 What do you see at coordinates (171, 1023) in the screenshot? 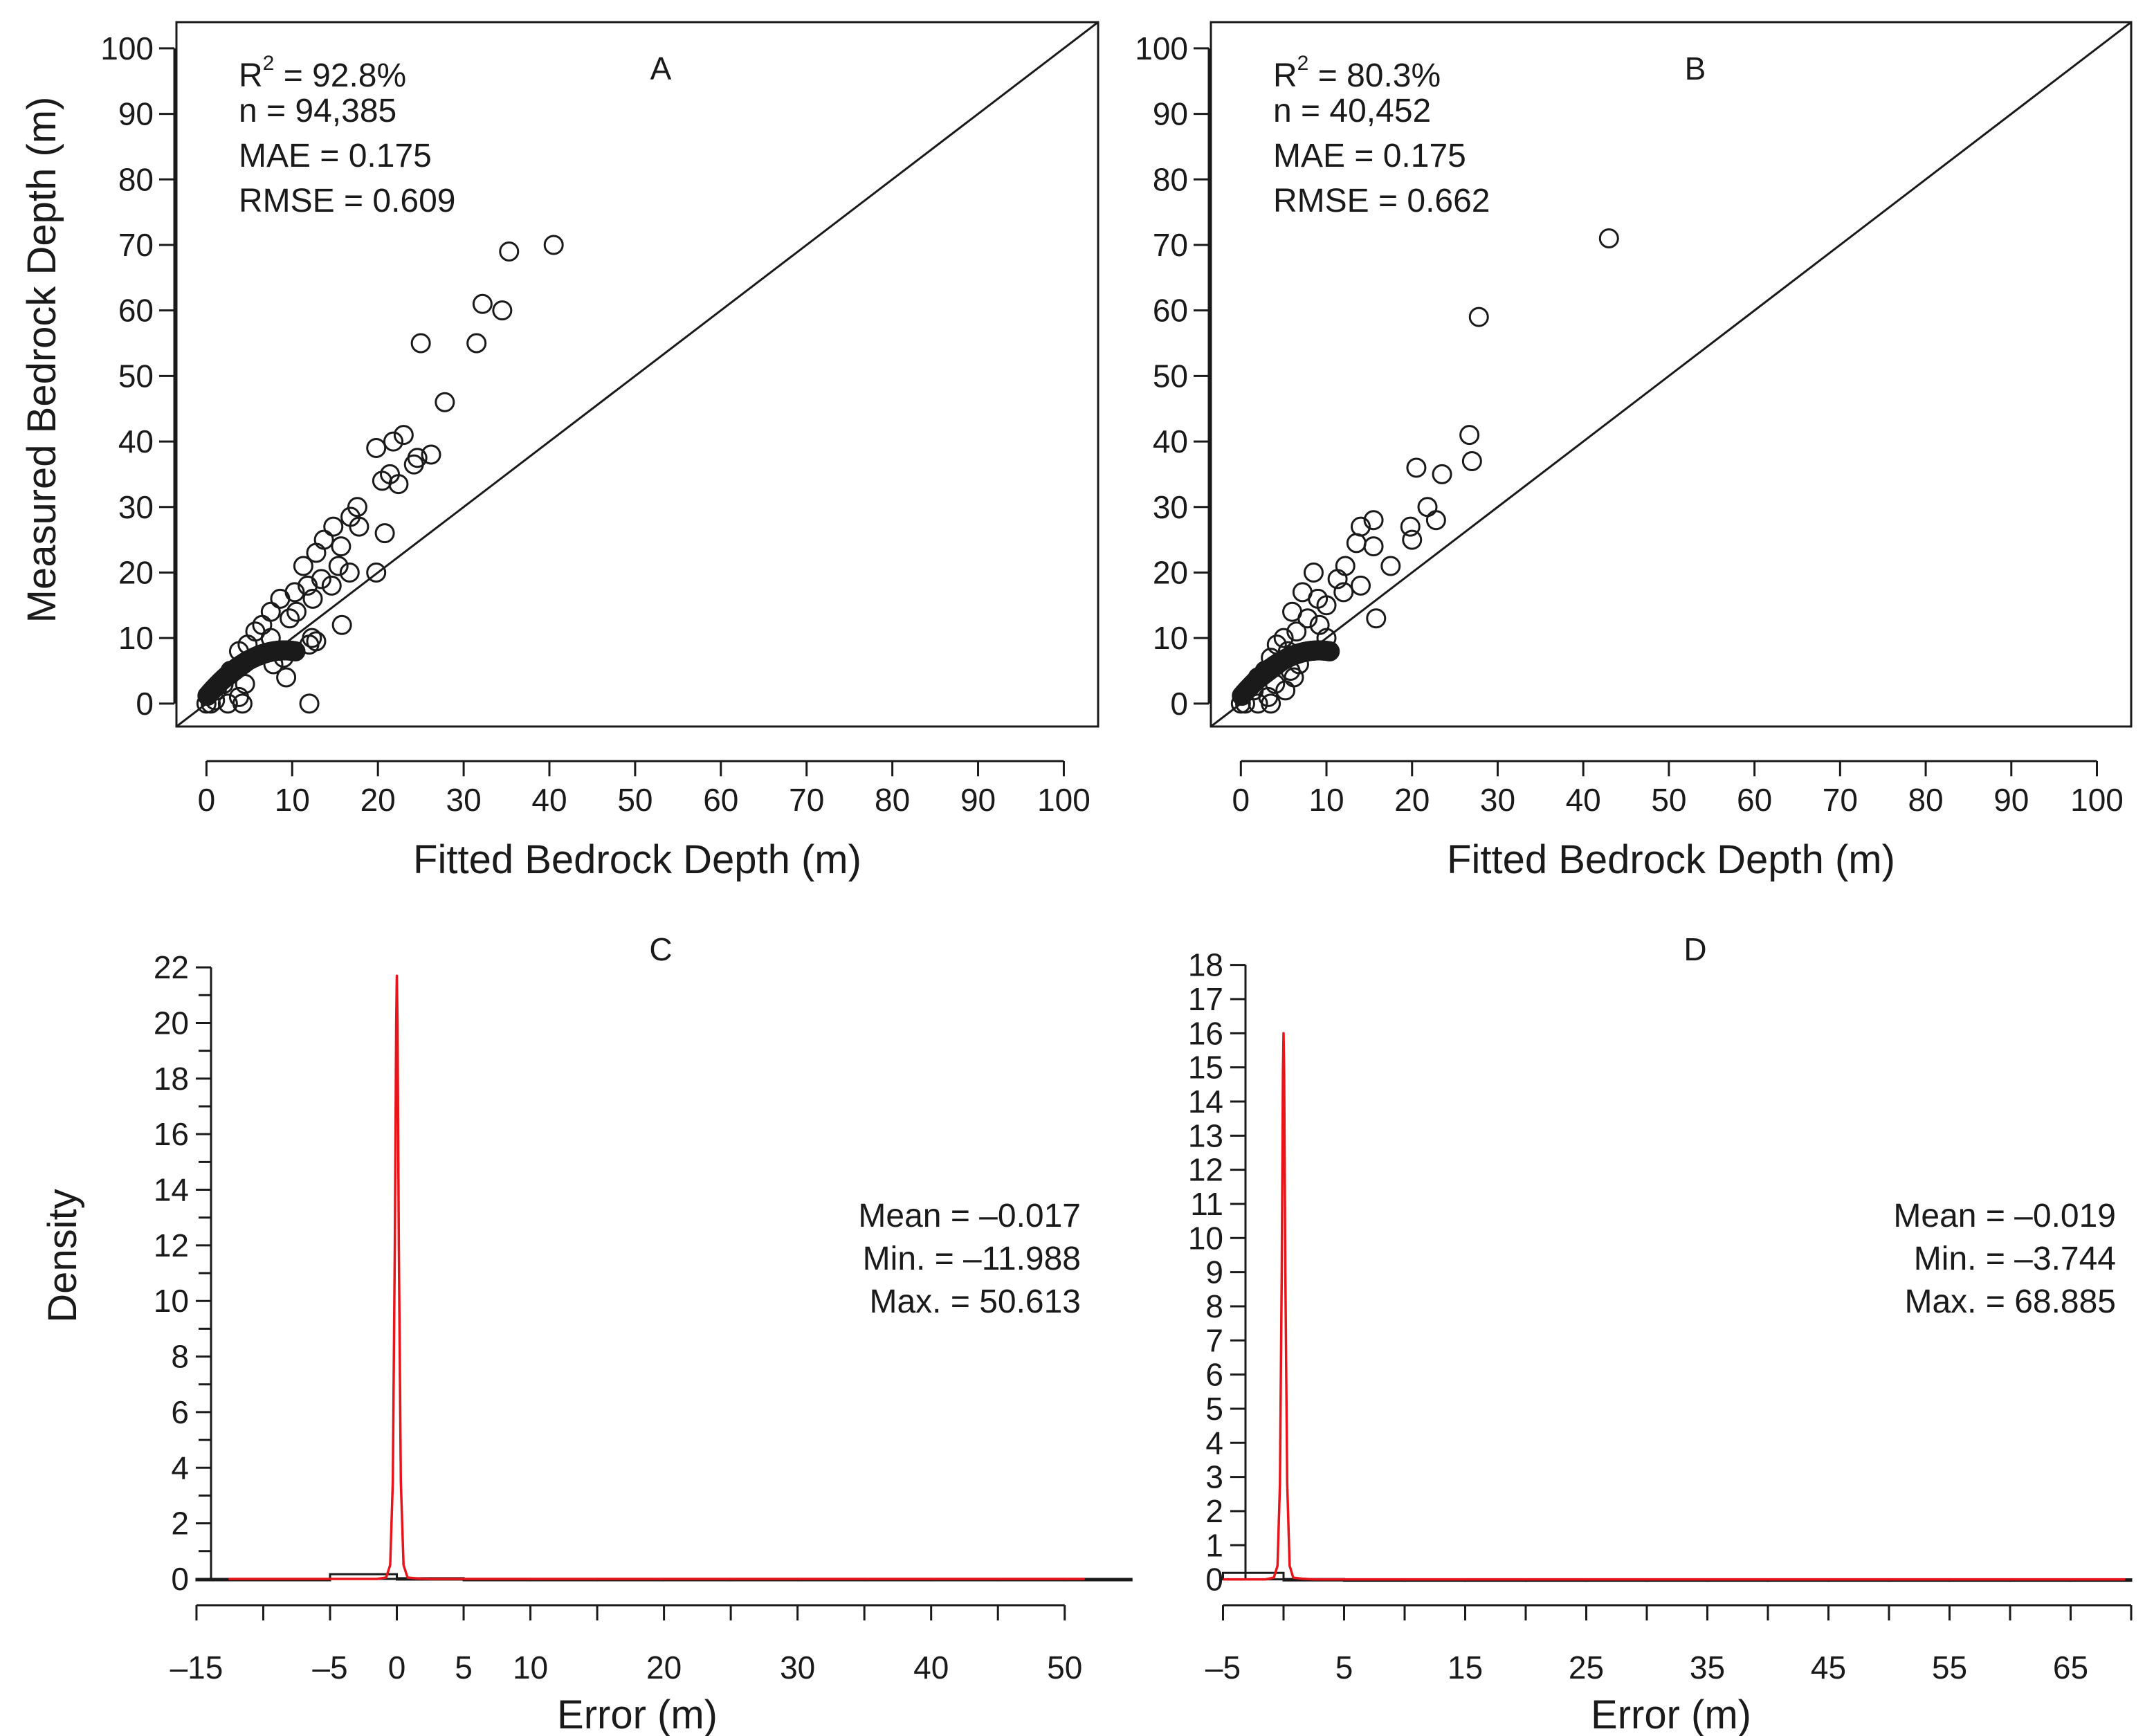
I see `panel-c-y-tick-label: 20` at bounding box center [171, 1023].